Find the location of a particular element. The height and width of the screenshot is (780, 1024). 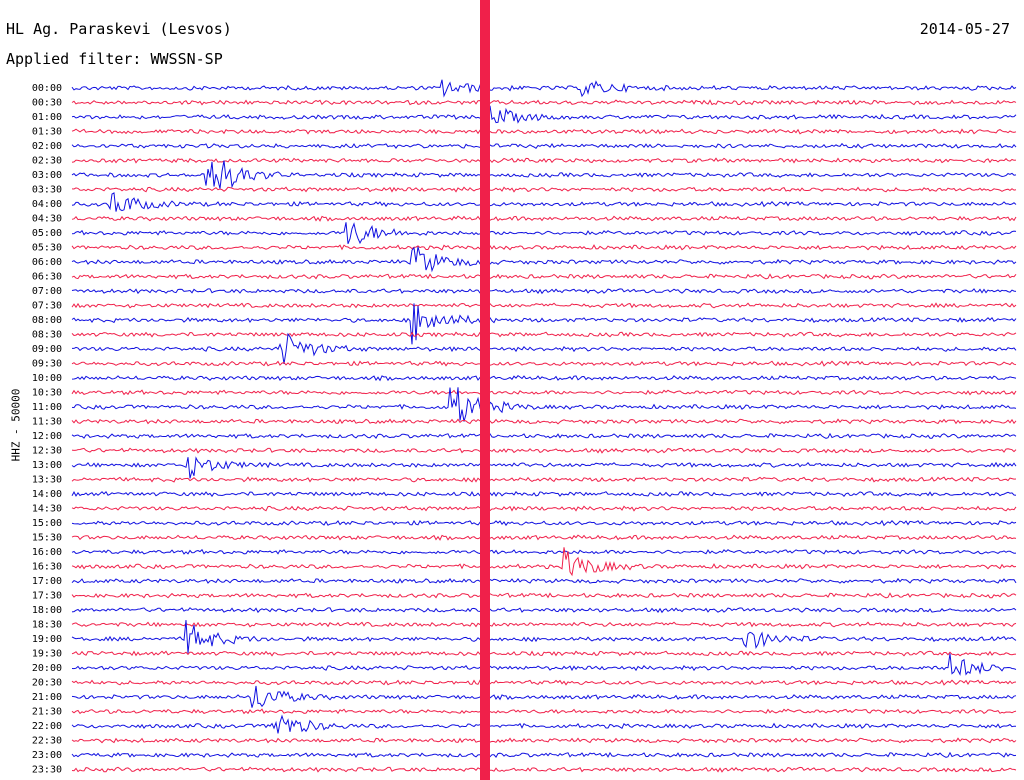

row-time-label: 08:30 is located at coordinates (47, 335).